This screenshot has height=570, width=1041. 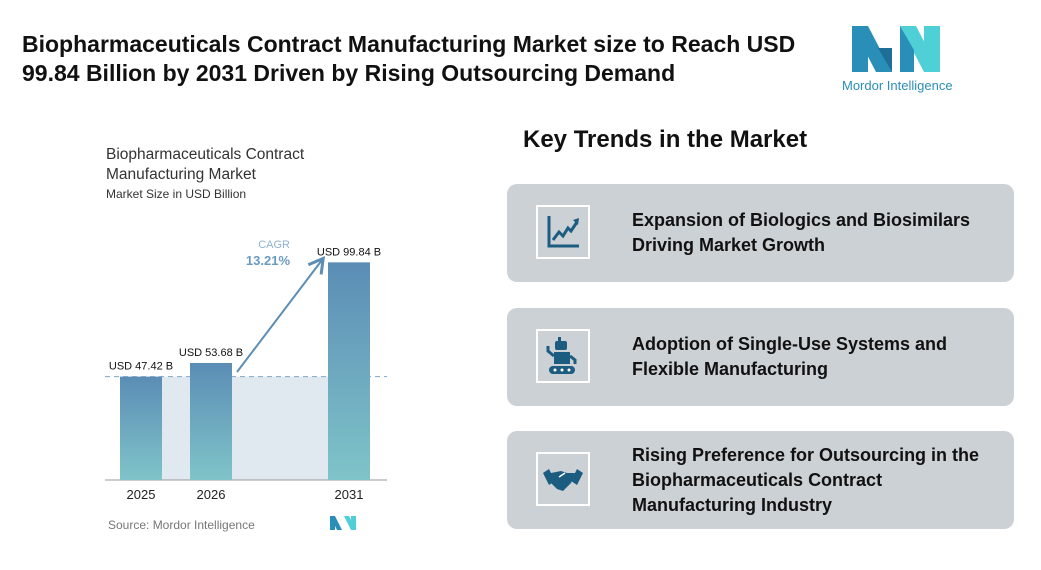 What do you see at coordinates (349, 494) in the screenshot?
I see `x-tick-2031: 2031` at bounding box center [349, 494].